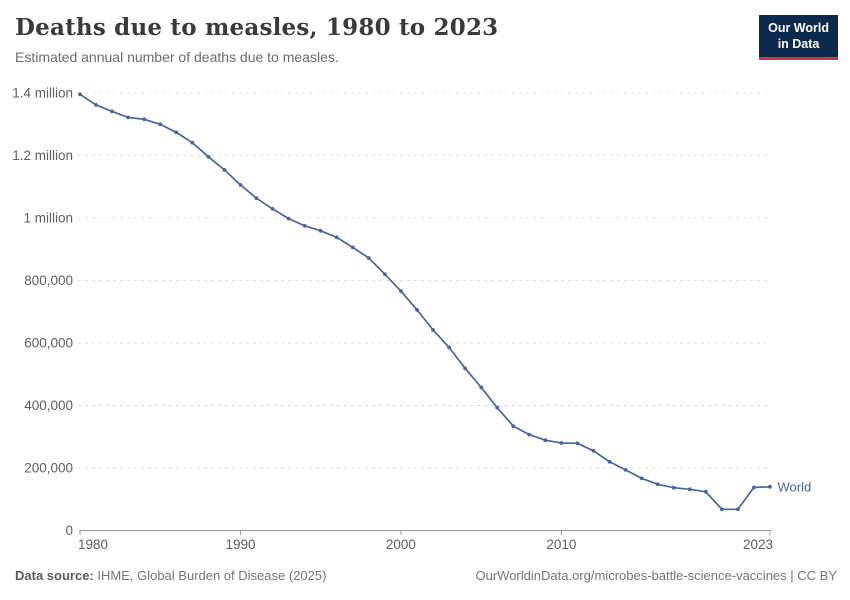  Describe the element at coordinates (212, 576) in the screenshot. I see `data-source-value: IHME, Global Burden of Disease (2025)` at that location.